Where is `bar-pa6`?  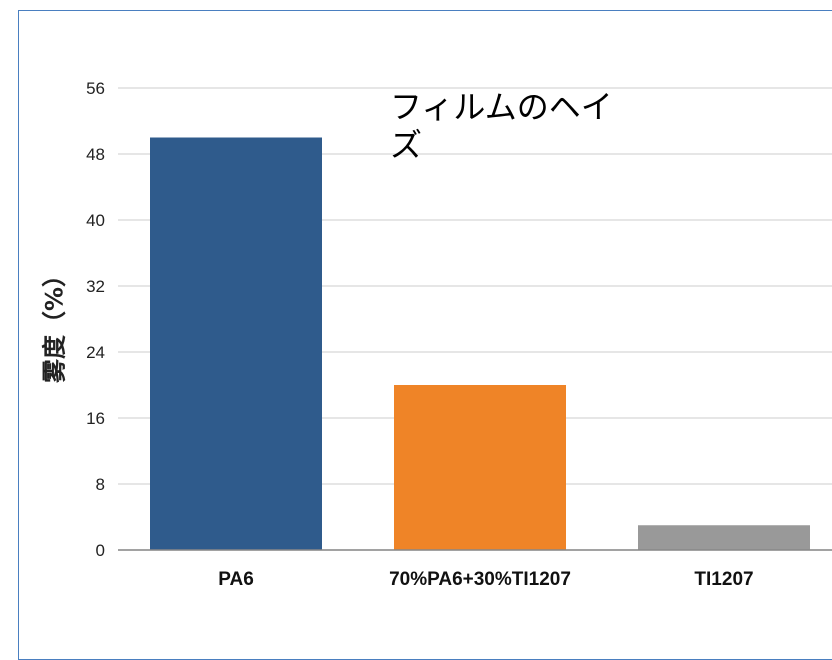 bar-pa6 is located at coordinates (236, 343).